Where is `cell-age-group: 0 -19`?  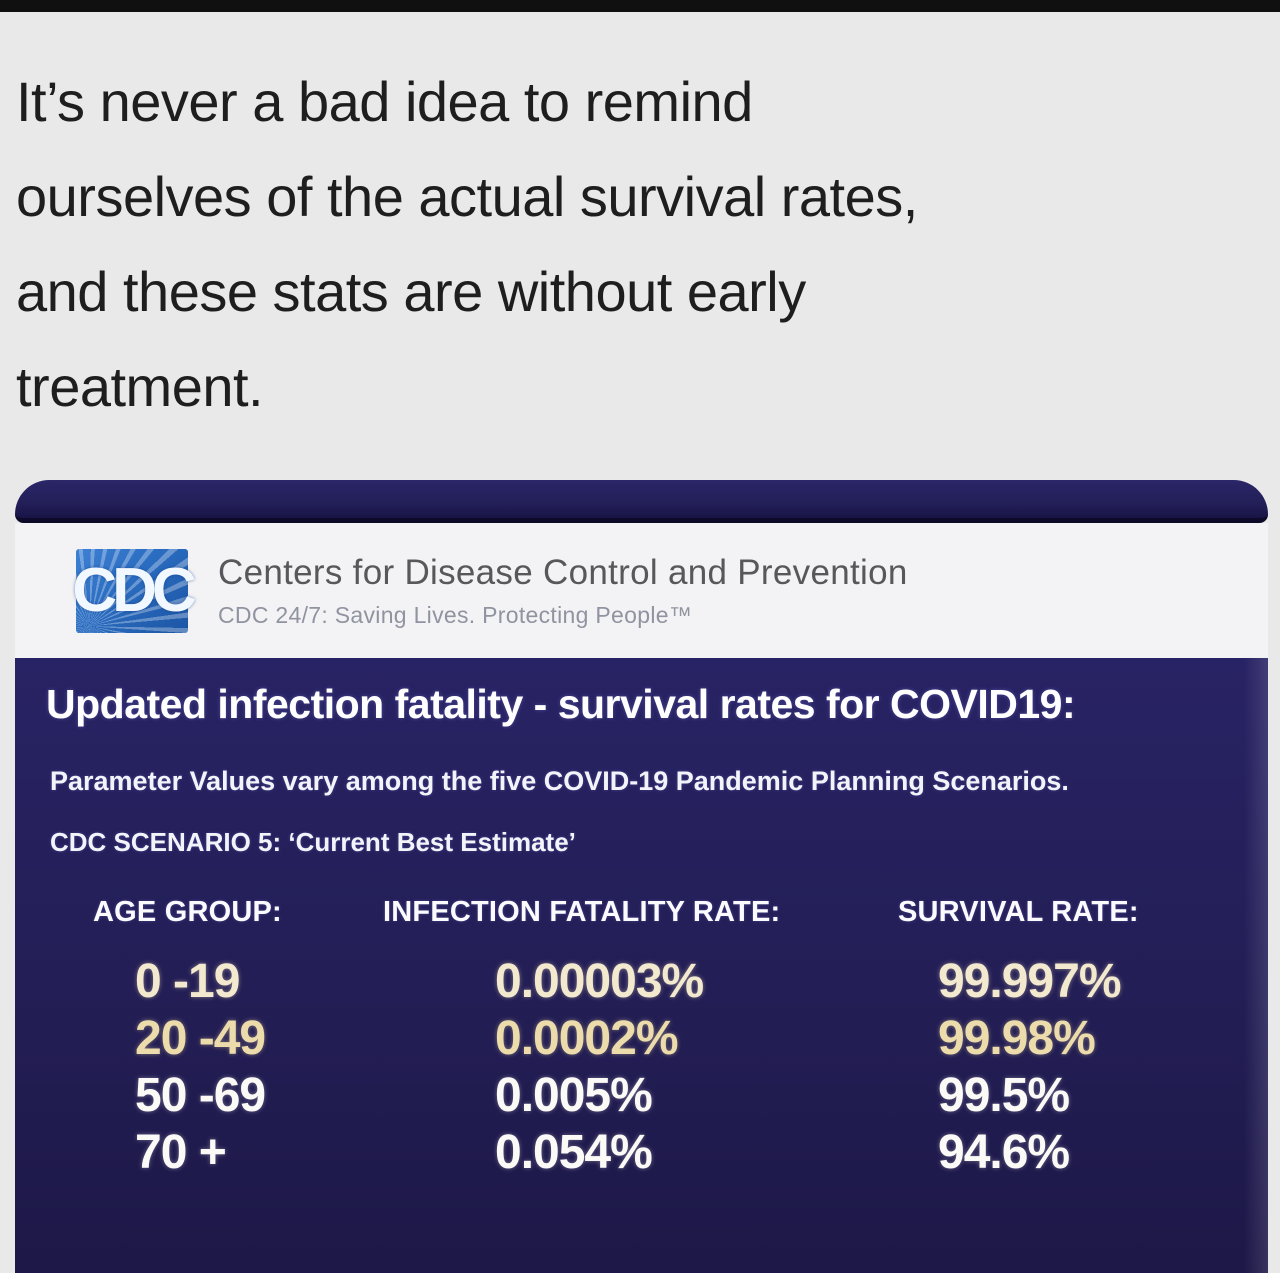 cell-age-group: 0 -19 is located at coordinates (187, 981).